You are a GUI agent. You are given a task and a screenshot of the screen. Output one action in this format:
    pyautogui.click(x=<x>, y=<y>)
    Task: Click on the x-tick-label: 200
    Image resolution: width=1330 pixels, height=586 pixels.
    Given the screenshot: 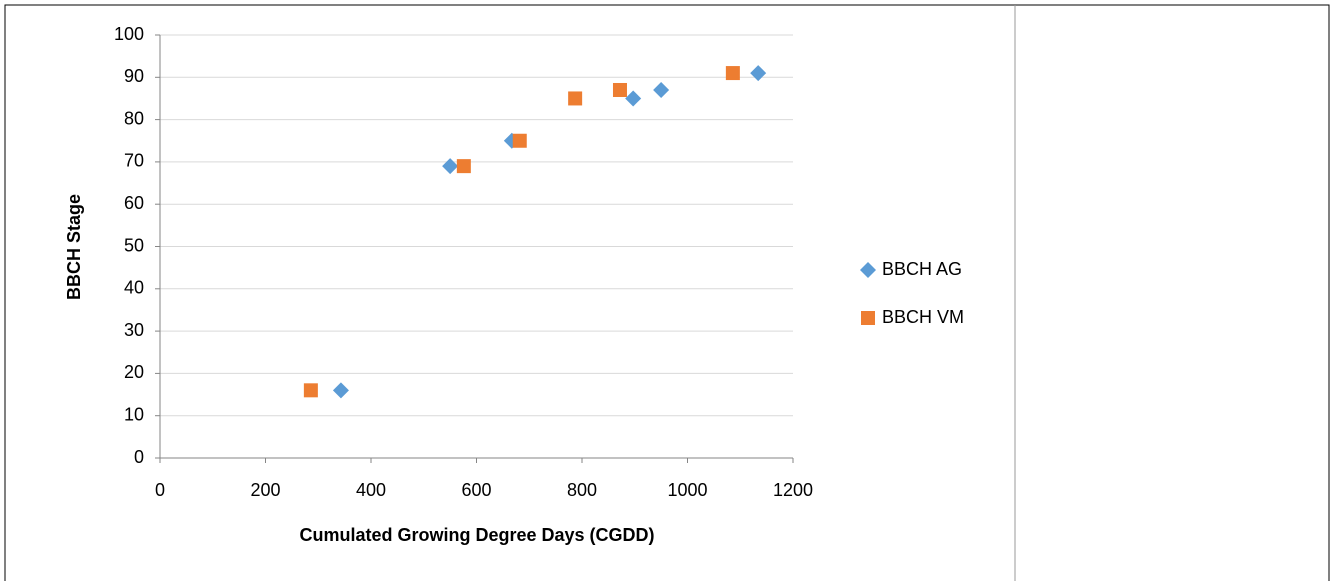 What is the action you would take?
    pyautogui.click(x=265, y=490)
    